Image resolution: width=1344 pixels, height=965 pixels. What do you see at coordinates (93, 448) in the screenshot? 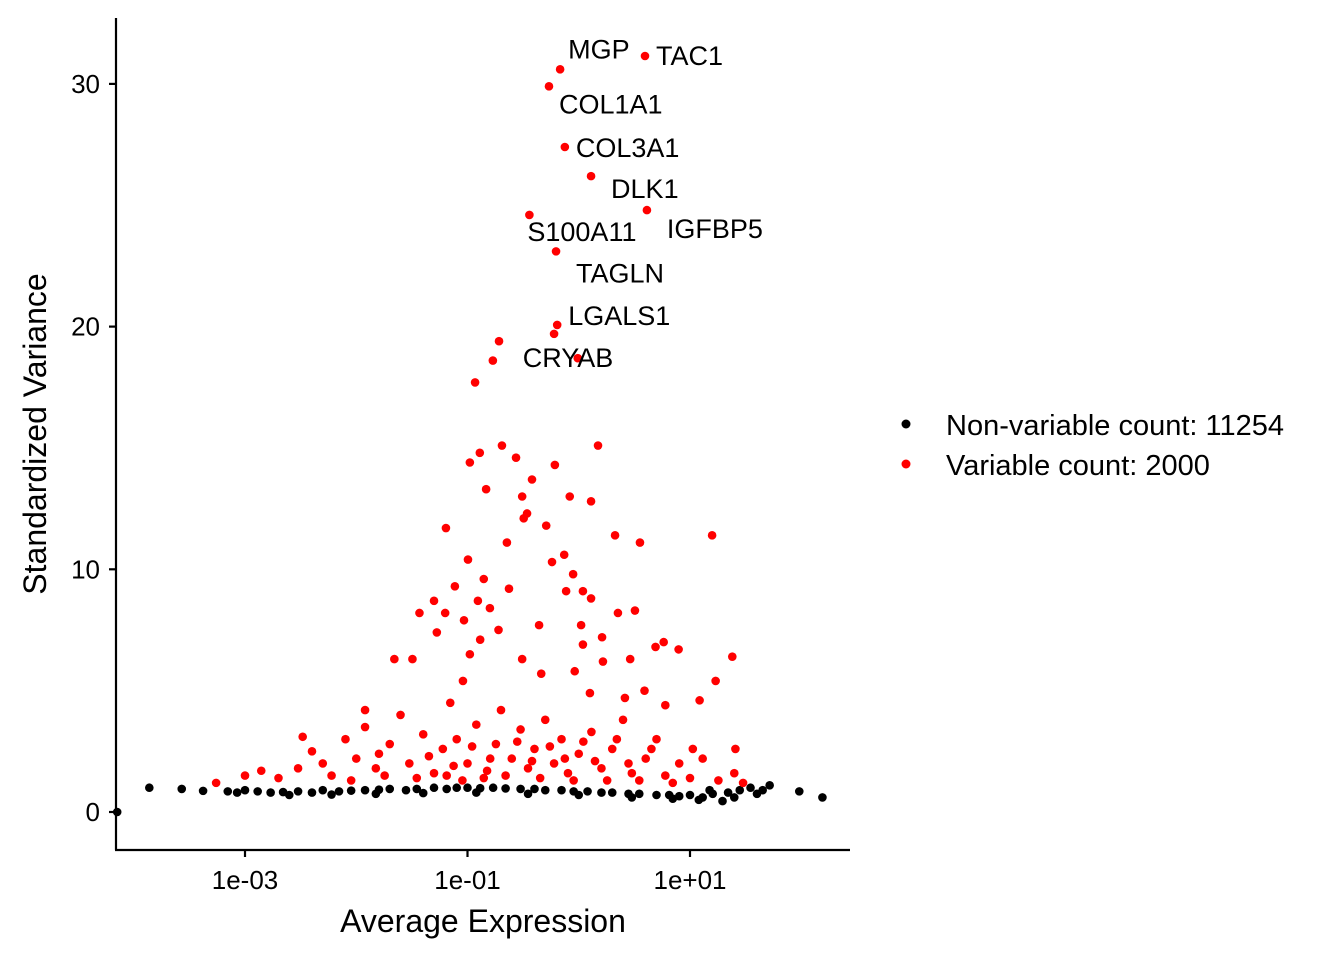
I see `y-ticks: 0 10 20 30` at bounding box center [93, 448].